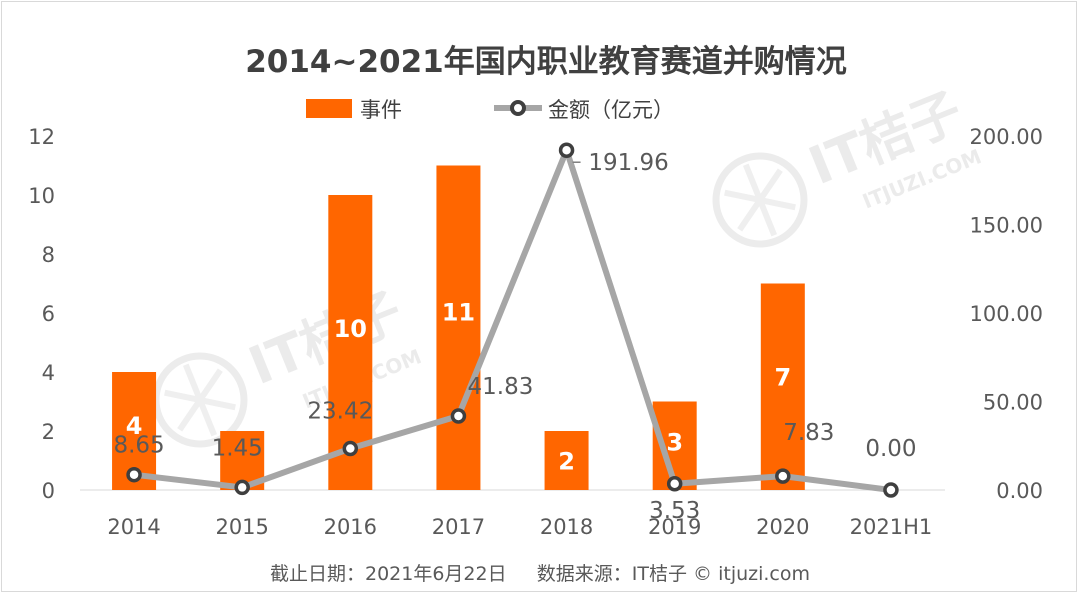  Describe the element at coordinates (674, 511) in the screenshot. I see `amount-data-label: 3.53` at that location.